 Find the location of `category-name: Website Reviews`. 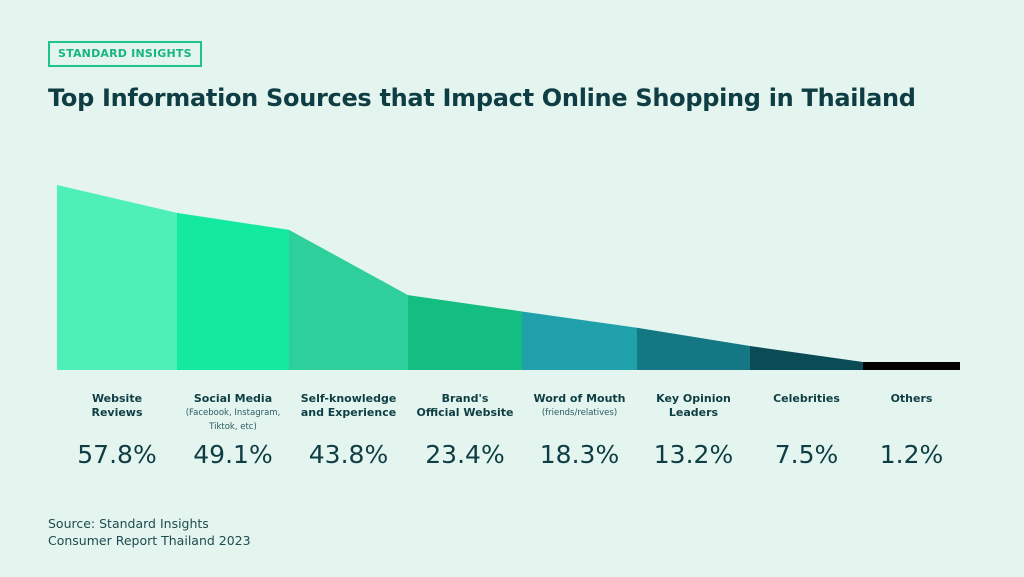

category-name: Website Reviews is located at coordinates (117, 405).